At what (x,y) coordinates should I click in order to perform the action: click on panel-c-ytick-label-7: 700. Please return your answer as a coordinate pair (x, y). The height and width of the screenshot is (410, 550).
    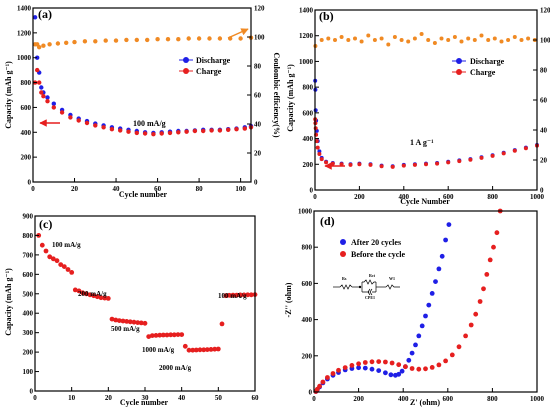
    Looking at the image, I should click on (28, 255).